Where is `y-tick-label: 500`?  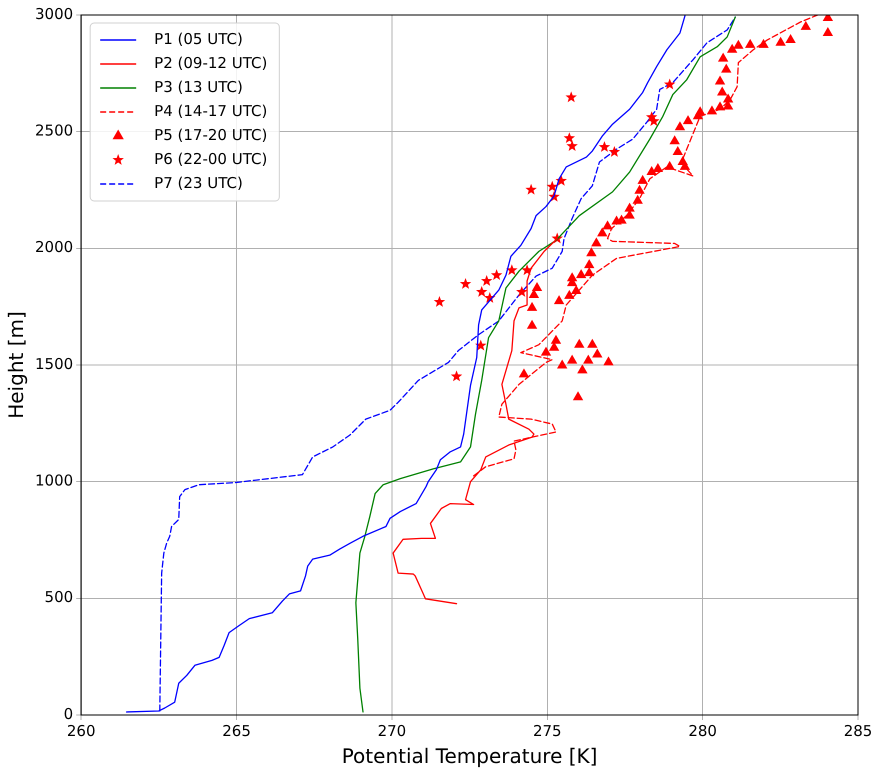
y-tick-label: 500 is located at coordinates (59, 597).